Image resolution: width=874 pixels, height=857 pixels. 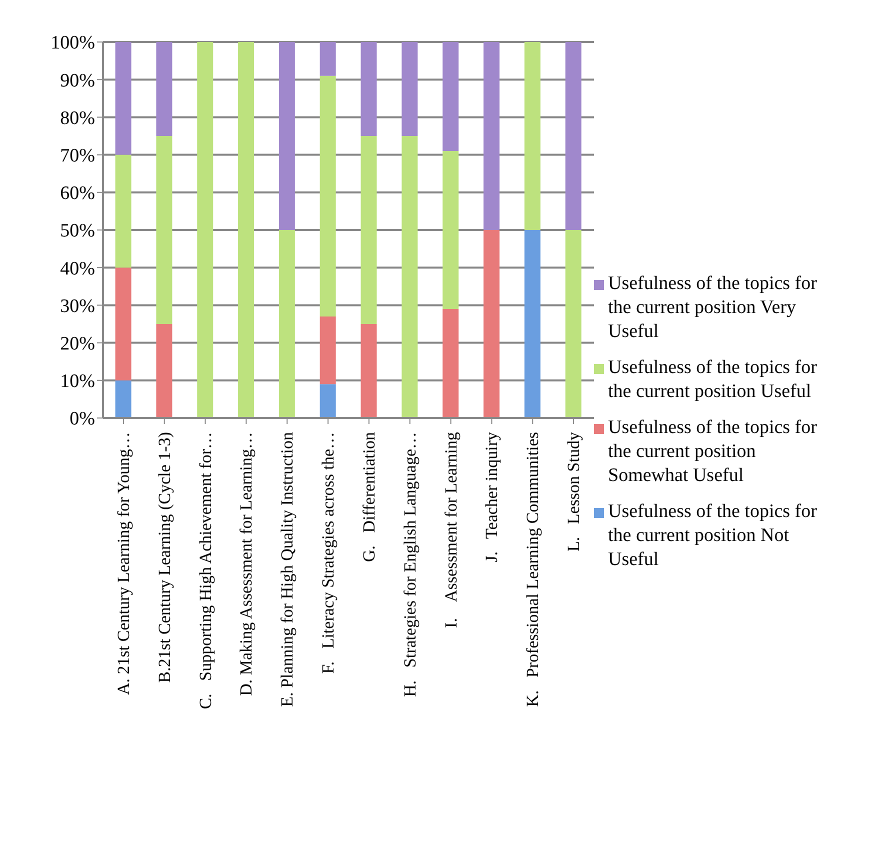 I want to click on legend-label: Usefulness of the topics for the current position Somewhat Useful, so click(x=713, y=452).